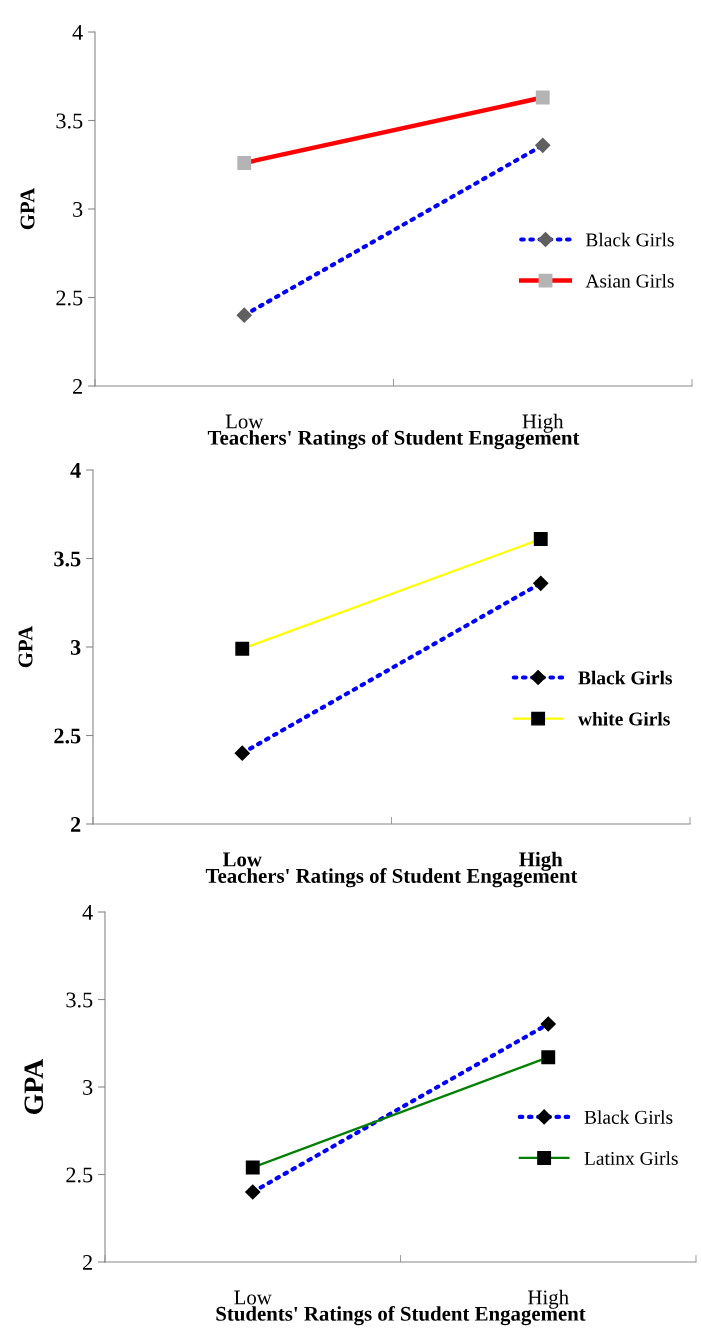 The width and height of the screenshot is (701, 1330). I want to click on legend-label: Asian Girls, so click(629, 280).